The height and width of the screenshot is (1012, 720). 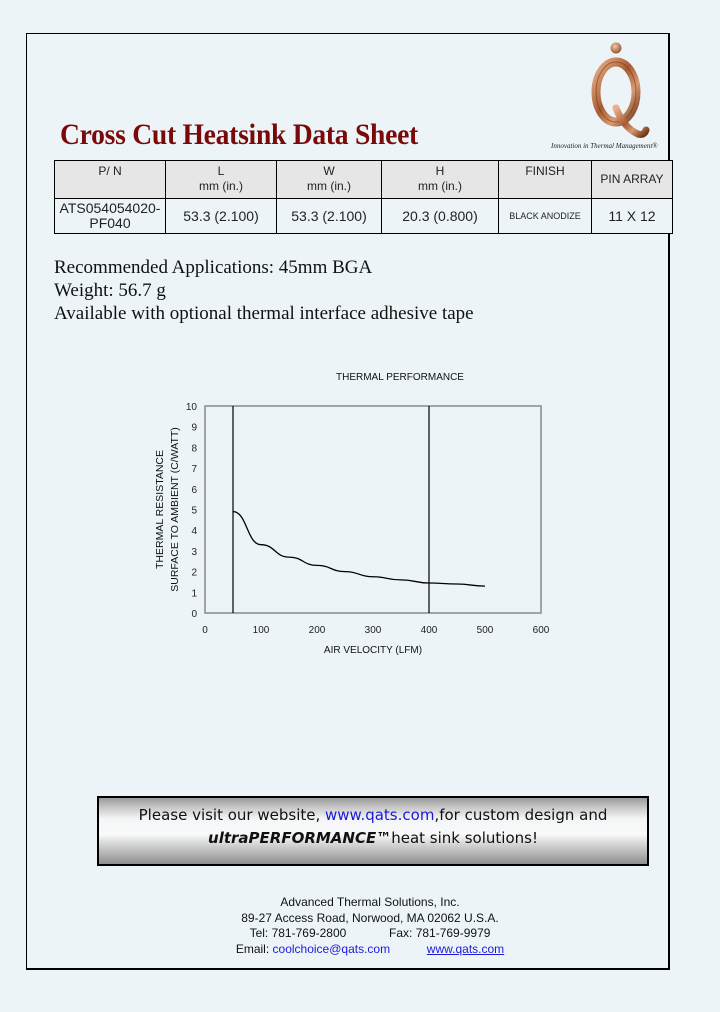 I want to click on y-tick-label: 8, so click(x=194, y=448).